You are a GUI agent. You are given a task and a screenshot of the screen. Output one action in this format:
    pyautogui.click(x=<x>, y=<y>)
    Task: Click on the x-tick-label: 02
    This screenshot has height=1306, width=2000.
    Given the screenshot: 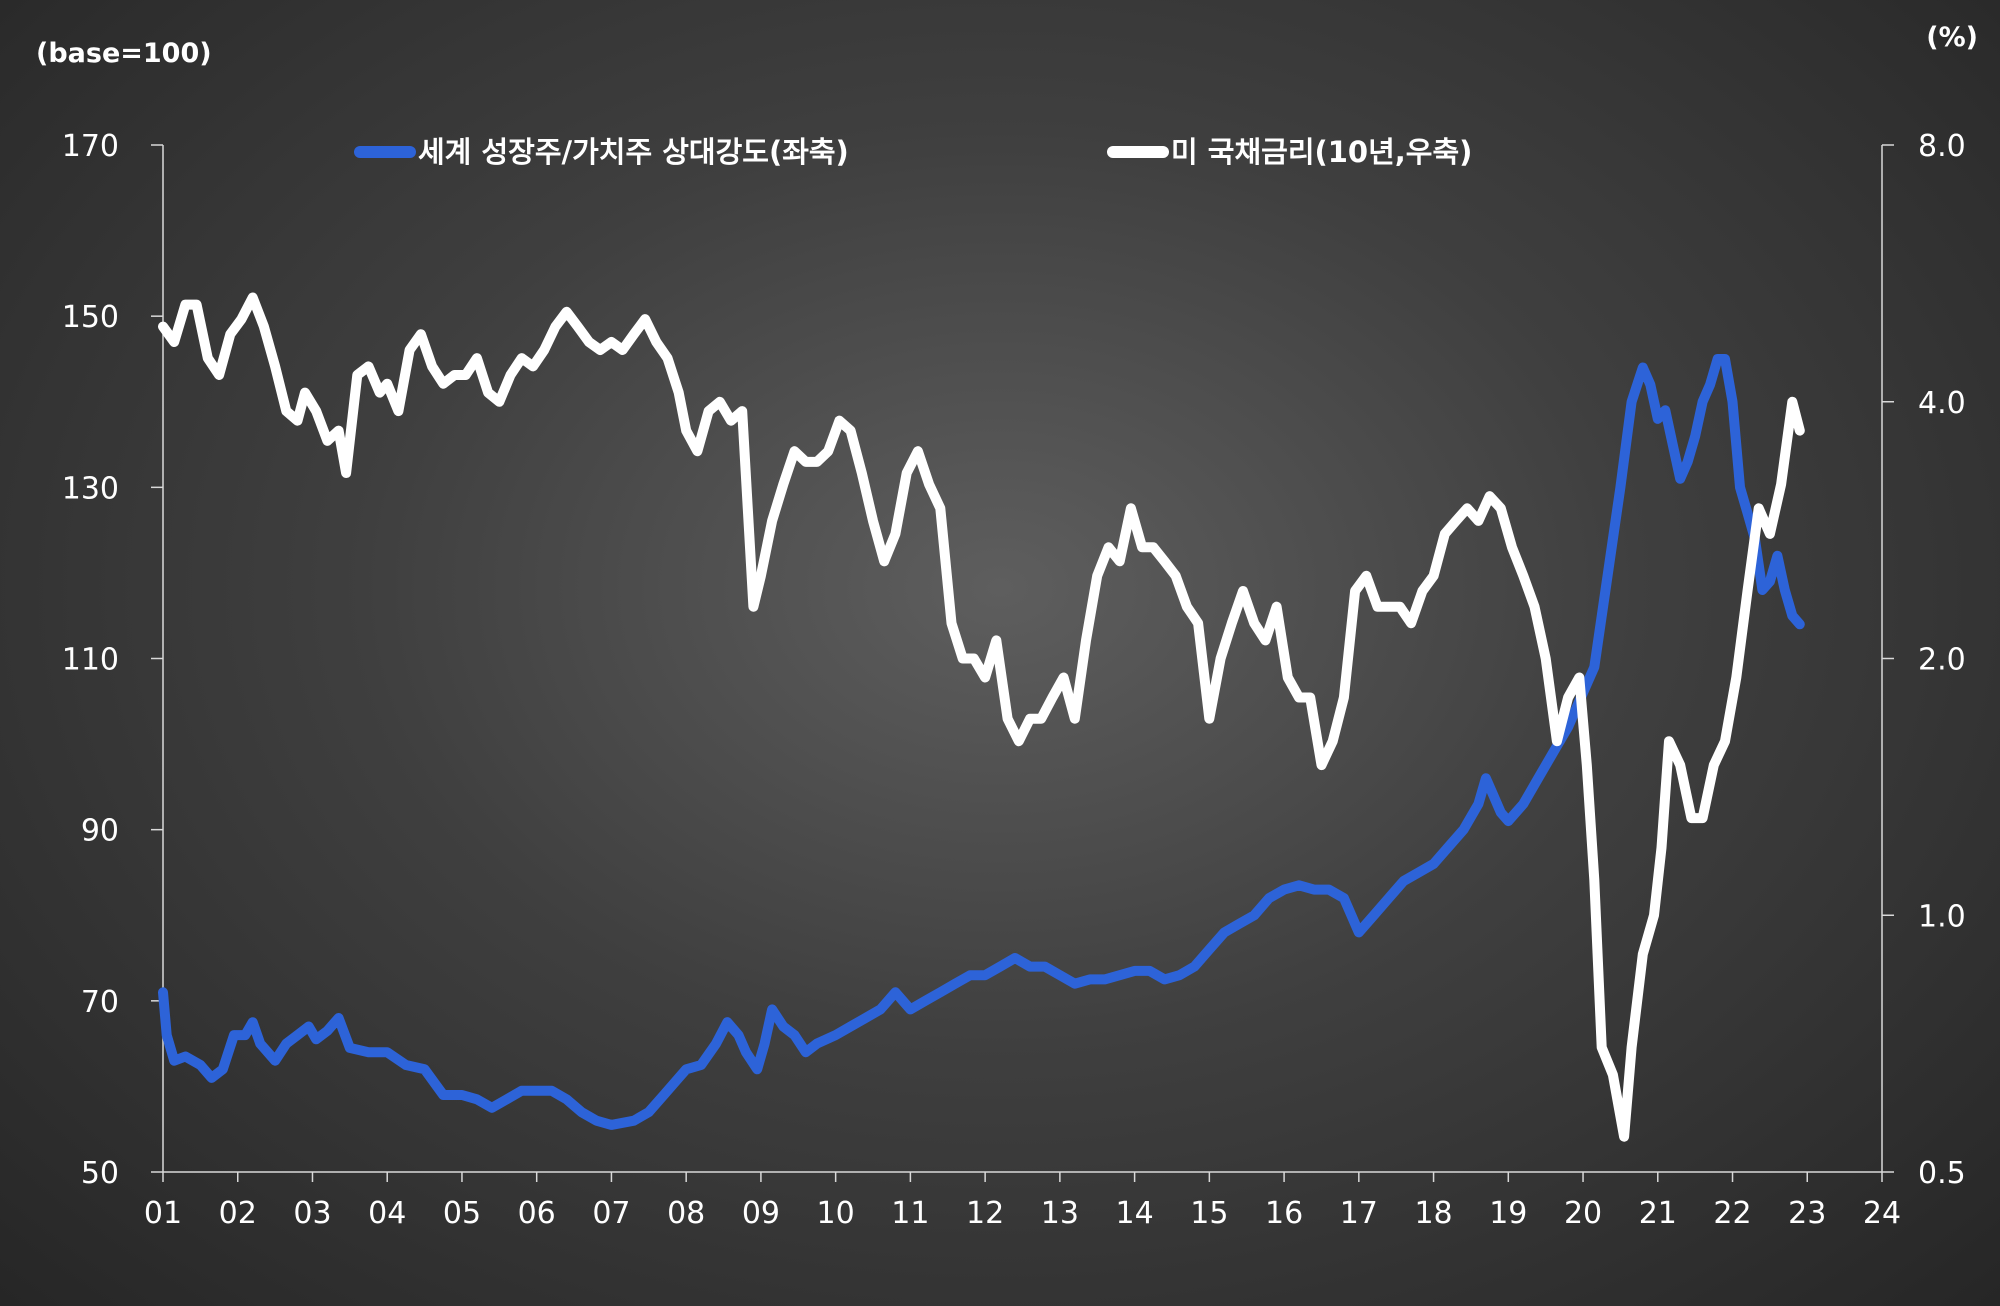 What is the action you would take?
    pyautogui.click(x=238, y=1213)
    